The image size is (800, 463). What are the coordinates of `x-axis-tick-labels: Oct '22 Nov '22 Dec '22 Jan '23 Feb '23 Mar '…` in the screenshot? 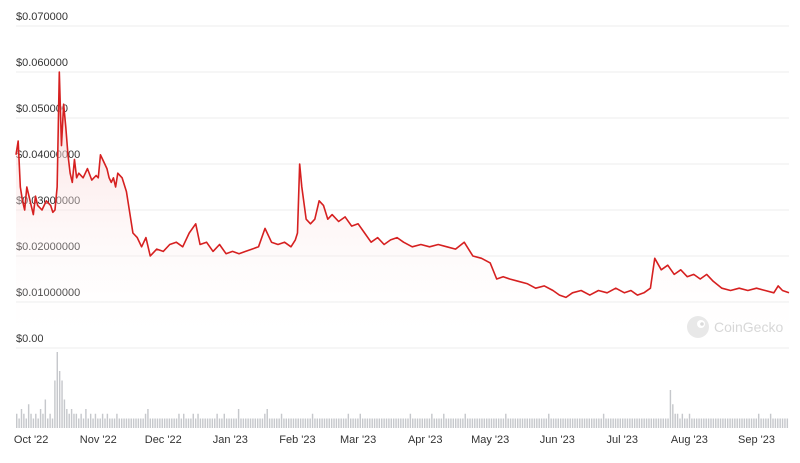 It's located at (394, 440).